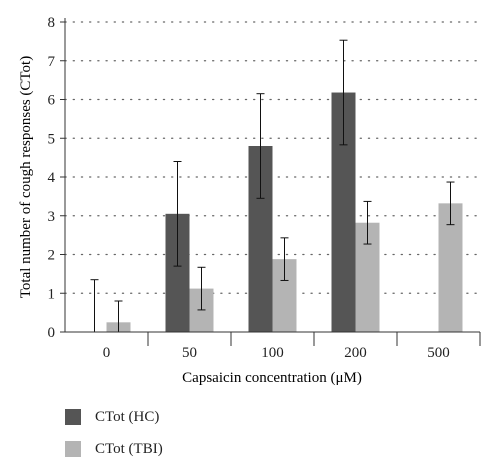 The image size is (500, 470). Describe the element at coordinates (52, 217) in the screenshot. I see `y-tick-label: 3` at that location.